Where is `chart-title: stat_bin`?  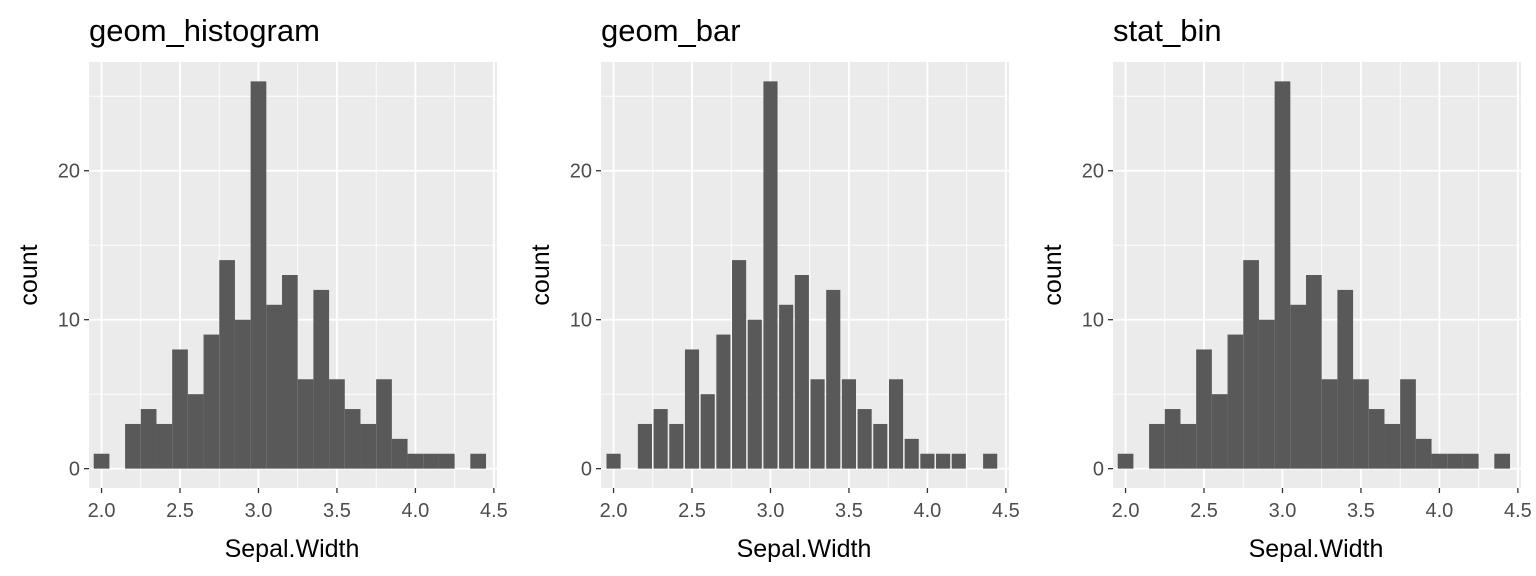
chart-title: stat_bin is located at coordinates (1167, 30).